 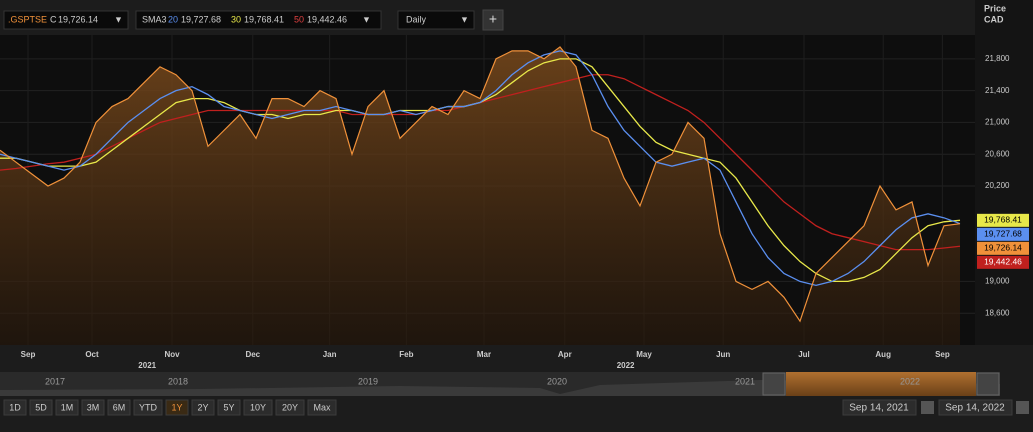 I want to click on y-tick-label: 20,600, so click(x=997, y=153).